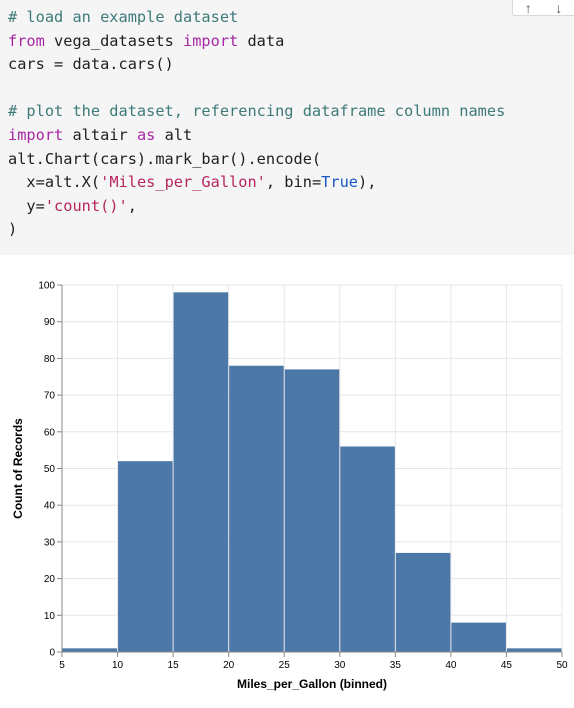 This screenshot has width=574, height=708. I want to click on code-token: x=alt.X(, so click(54, 182).